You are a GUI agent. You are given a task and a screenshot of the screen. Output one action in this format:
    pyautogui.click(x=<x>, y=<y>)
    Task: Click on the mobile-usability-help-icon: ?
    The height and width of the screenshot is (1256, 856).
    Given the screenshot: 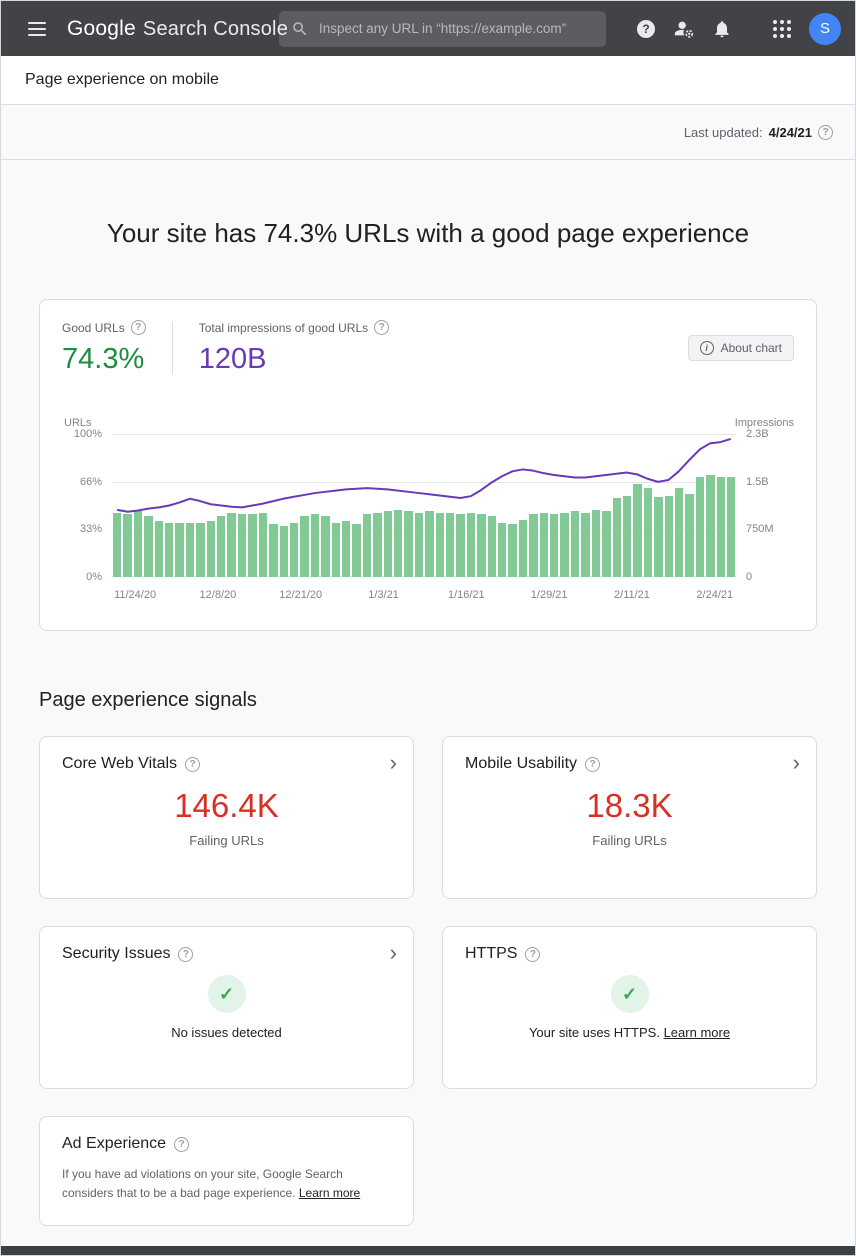 What is the action you would take?
    pyautogui.click(x=593, y=764)
    